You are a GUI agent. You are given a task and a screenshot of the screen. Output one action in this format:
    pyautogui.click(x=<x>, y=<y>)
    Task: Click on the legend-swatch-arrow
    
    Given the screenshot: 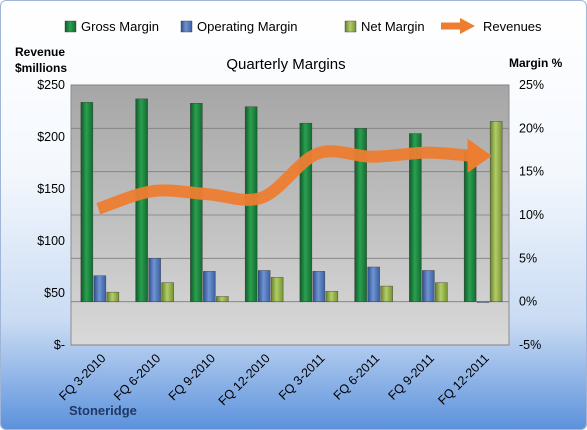 What is the action you would take?
    pyautogui.click(x=467, y=26)
    